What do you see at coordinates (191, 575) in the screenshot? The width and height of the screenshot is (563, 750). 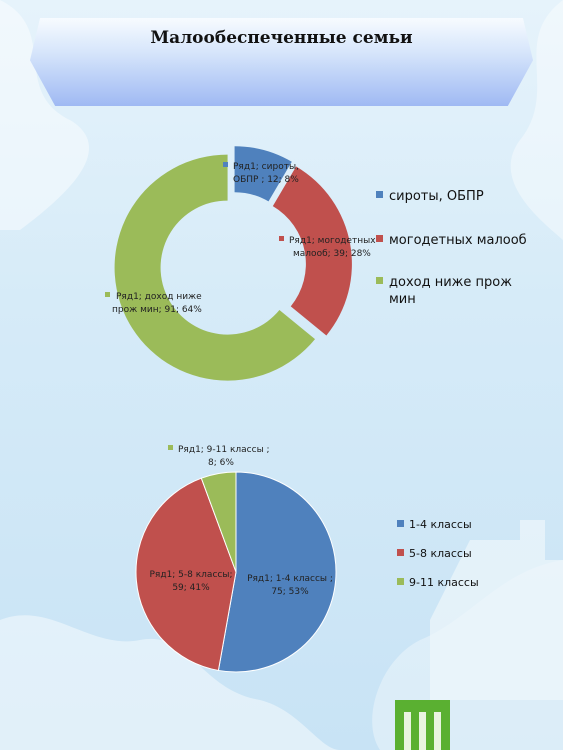 I see `pie-label-2-line1: Ряд1; 5-8 классы;` at bounding box center [191, 575].